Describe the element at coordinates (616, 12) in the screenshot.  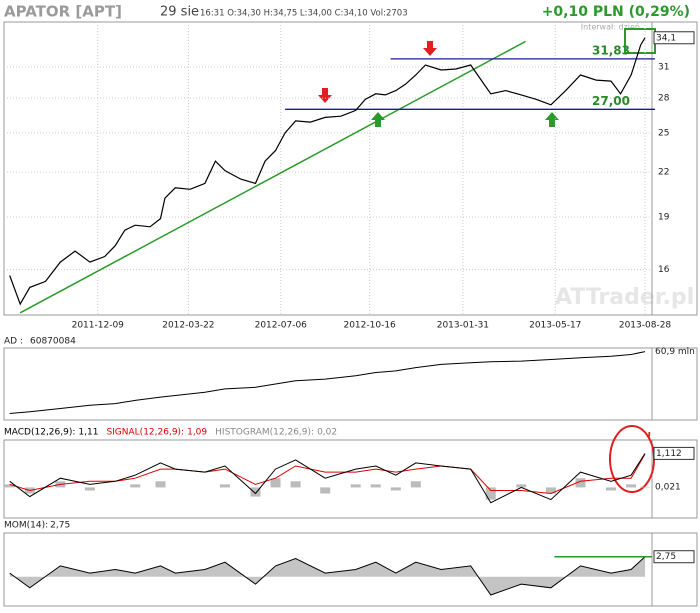
I see `price-change: +0,10 PLN (0,29%)` at that location.